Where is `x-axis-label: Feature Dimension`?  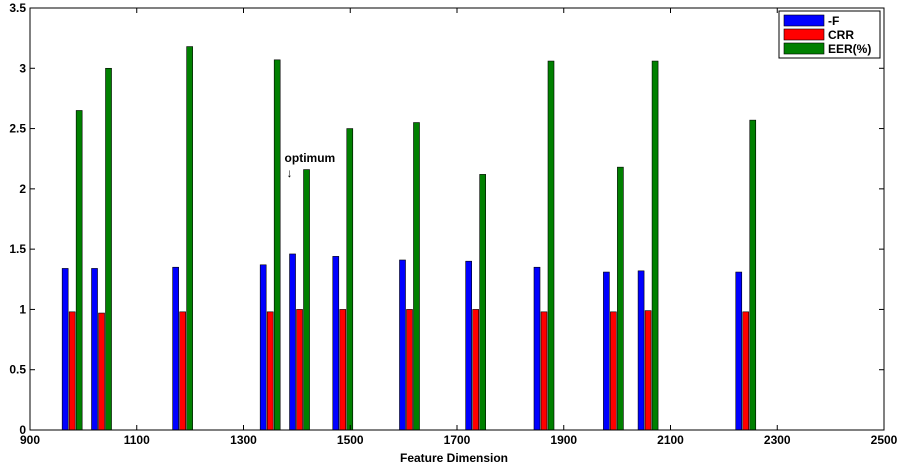
x-axis-label: Feature Dimension is located at coordinates (454, 458).